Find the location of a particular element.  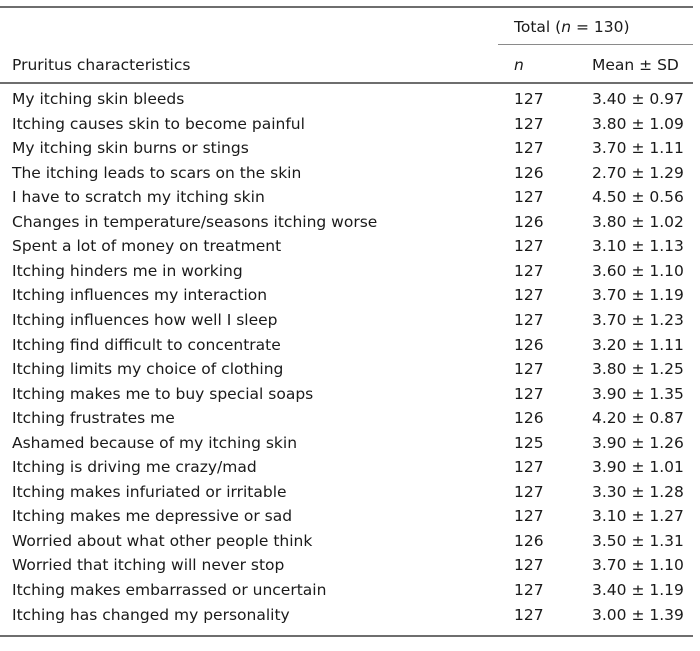

row-characteristic: Itching hinders me in working is located at coordinates (127, 270).